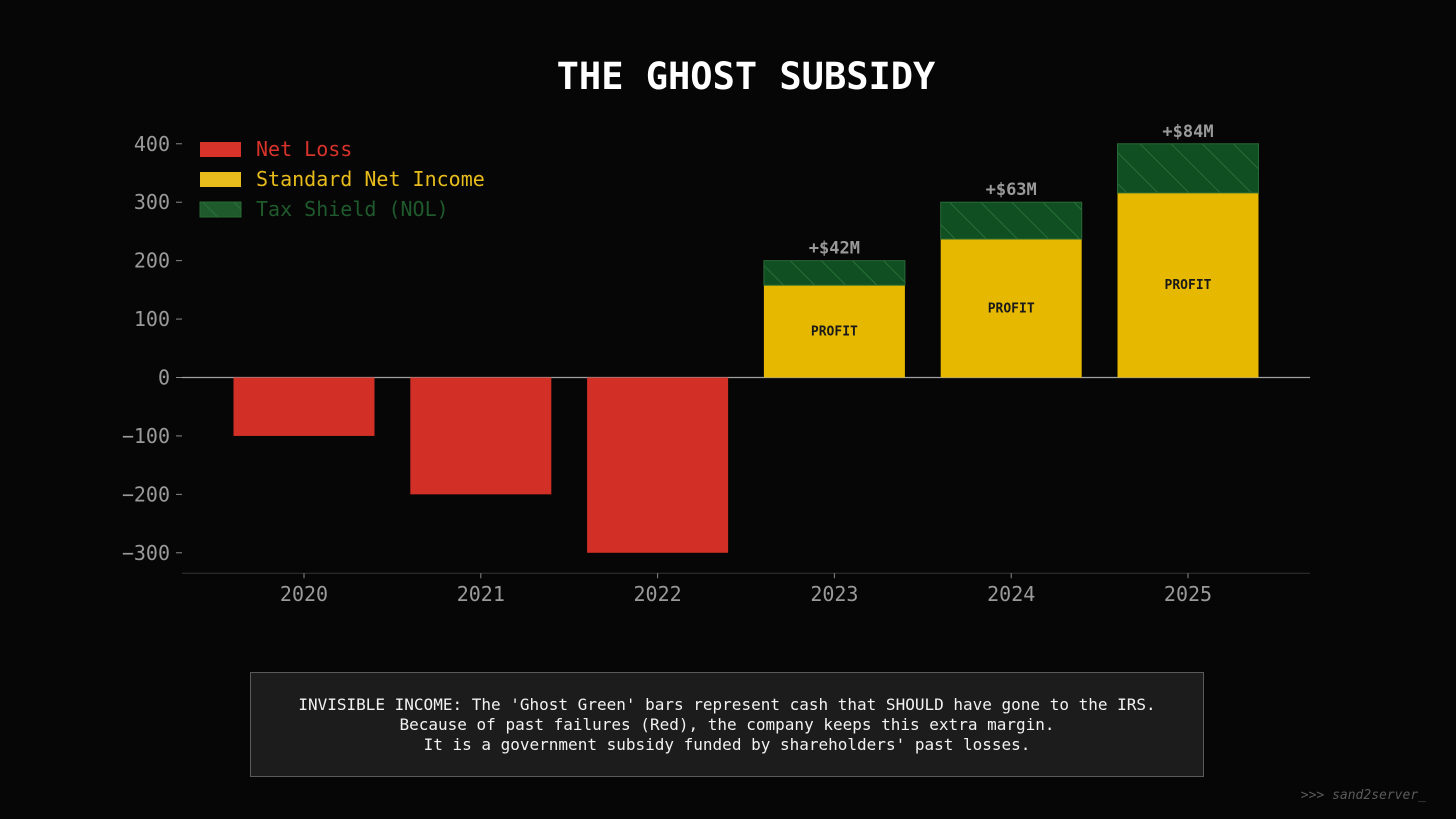  What do you see at coordinates (164, 378) in the screenshot?
I see `y-tick-label: 0` at bounding box center [164, 378].